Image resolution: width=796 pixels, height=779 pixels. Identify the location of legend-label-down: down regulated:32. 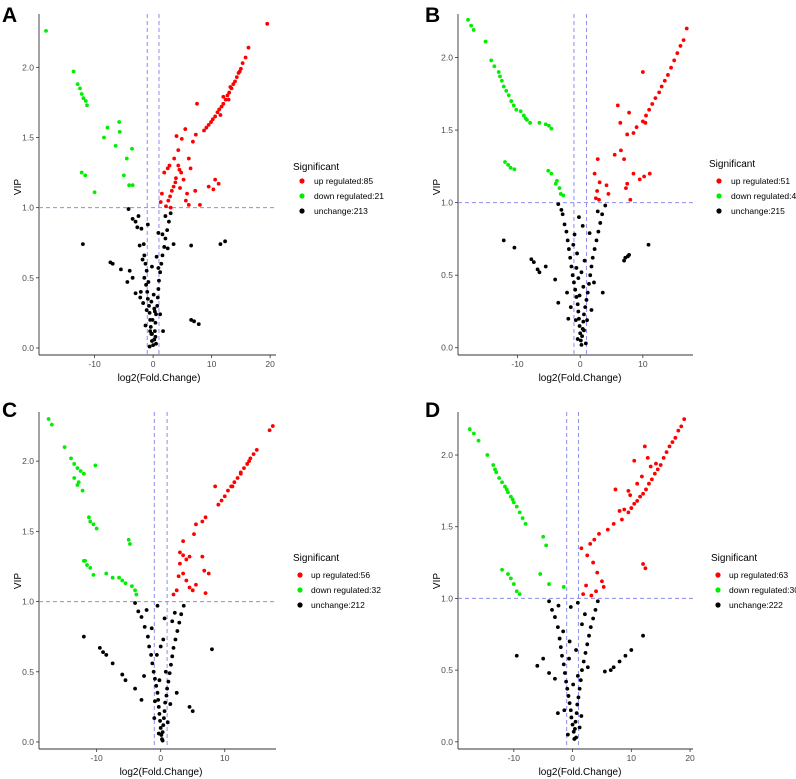
(346, 590).